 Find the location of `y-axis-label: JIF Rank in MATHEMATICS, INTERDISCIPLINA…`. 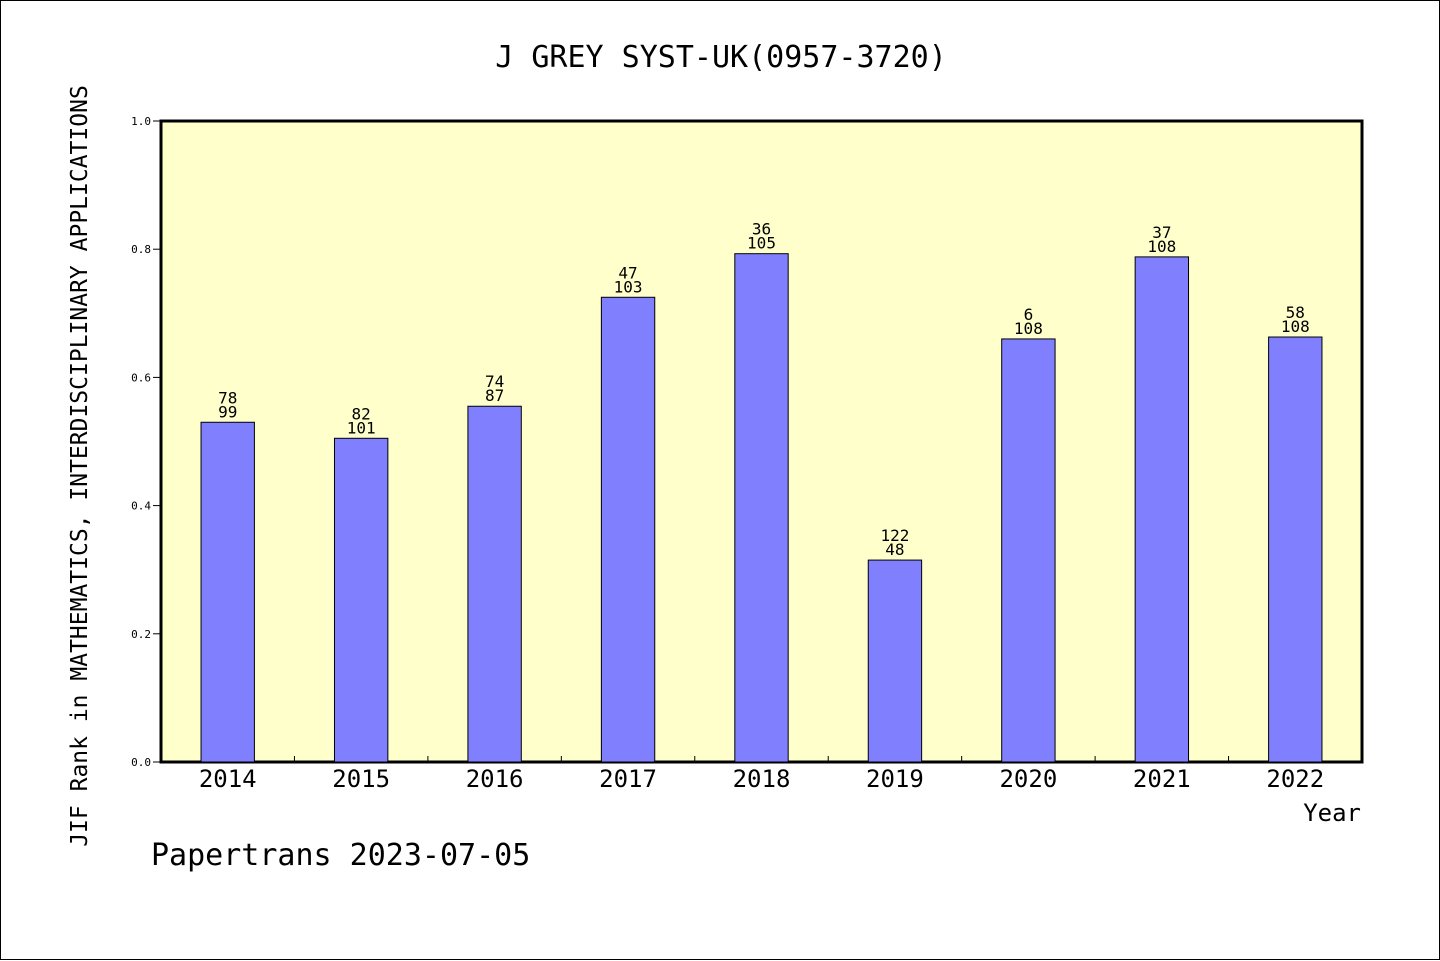

y-axis-label: JIF Rank in MATHEMATICS, INTERDISCIPLINA… is located at coordinates (80, 466).